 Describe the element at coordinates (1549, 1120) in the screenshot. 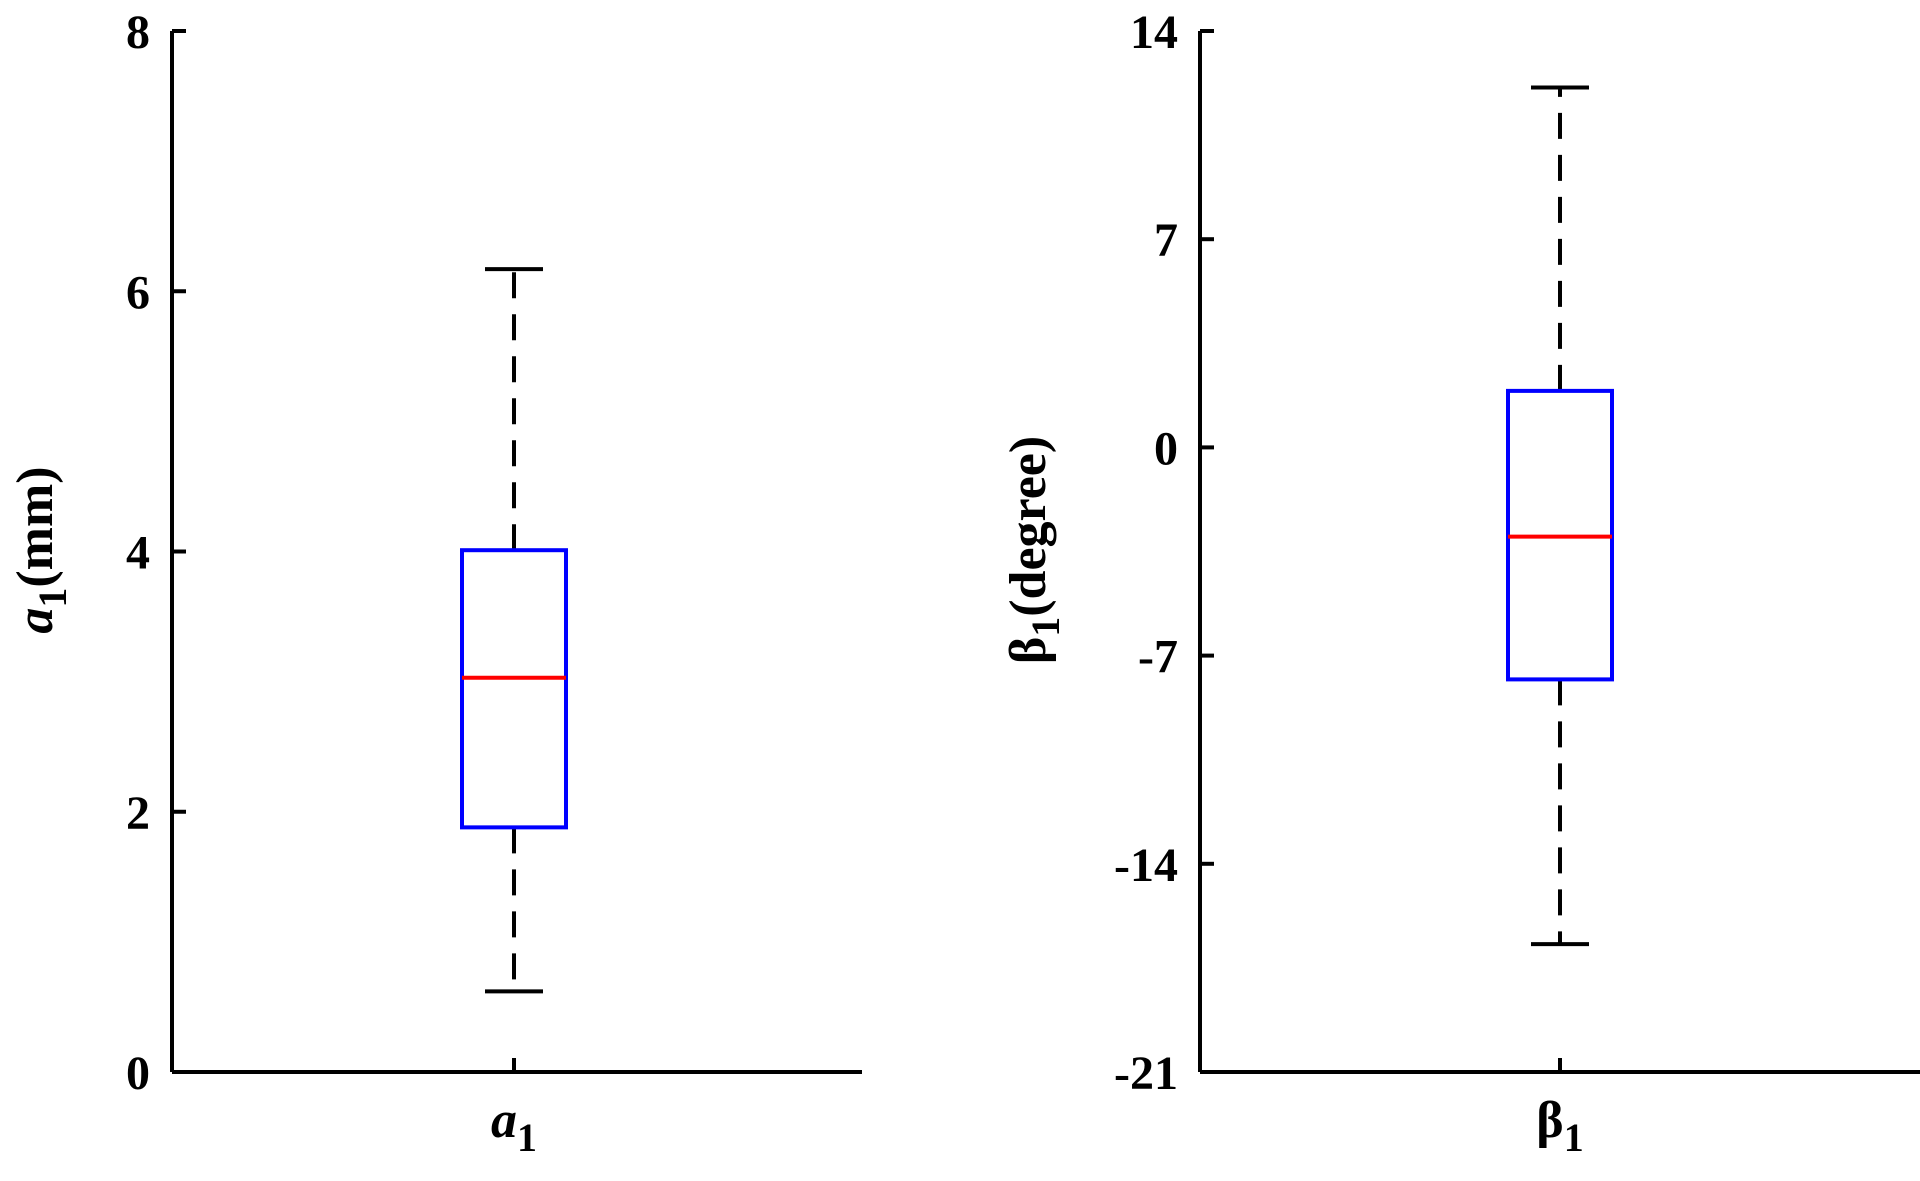

I see `x-category-symbol: β` at that location.